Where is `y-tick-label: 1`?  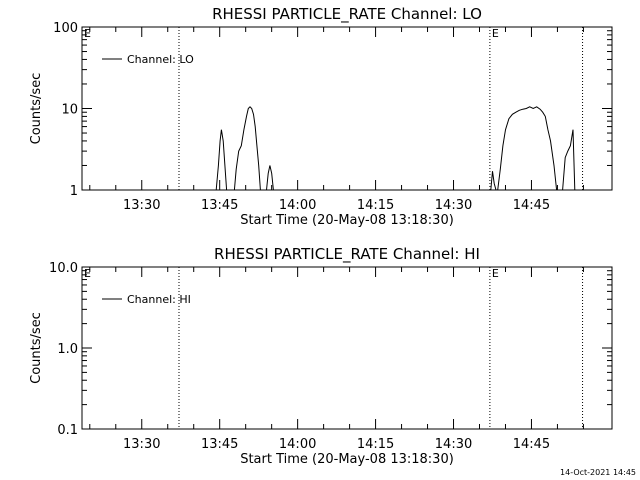
y-tick-label: 1 is located at coordinates (74, 191).